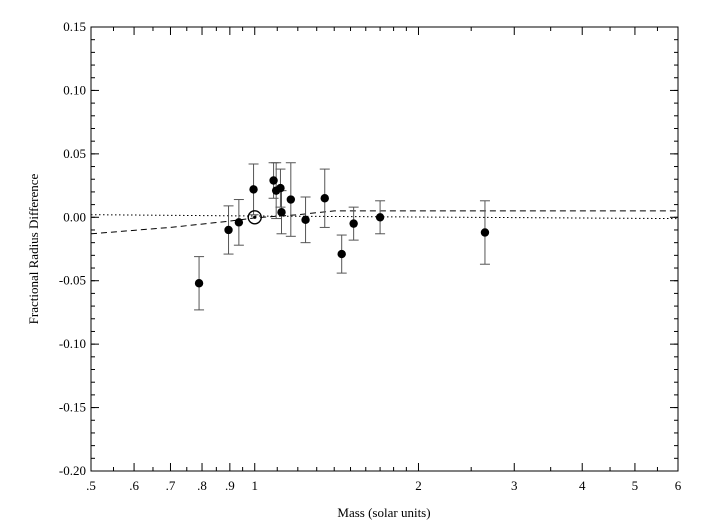 This screenshot has height=529, width=706. I want to click on x-tick-label: 6, so click(678, 485).